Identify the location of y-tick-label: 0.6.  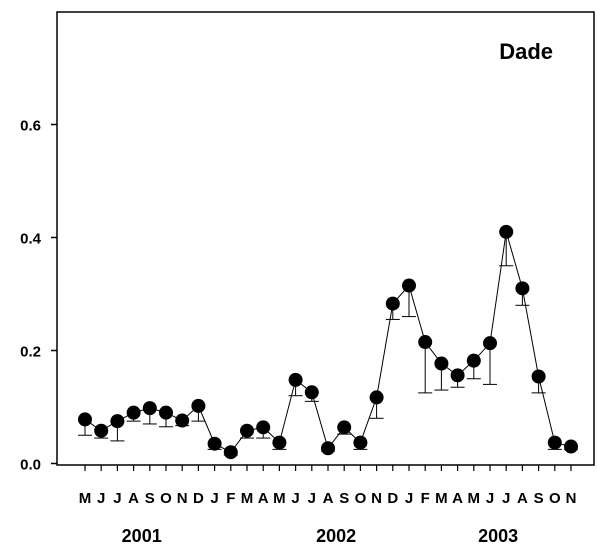
(30, 126).